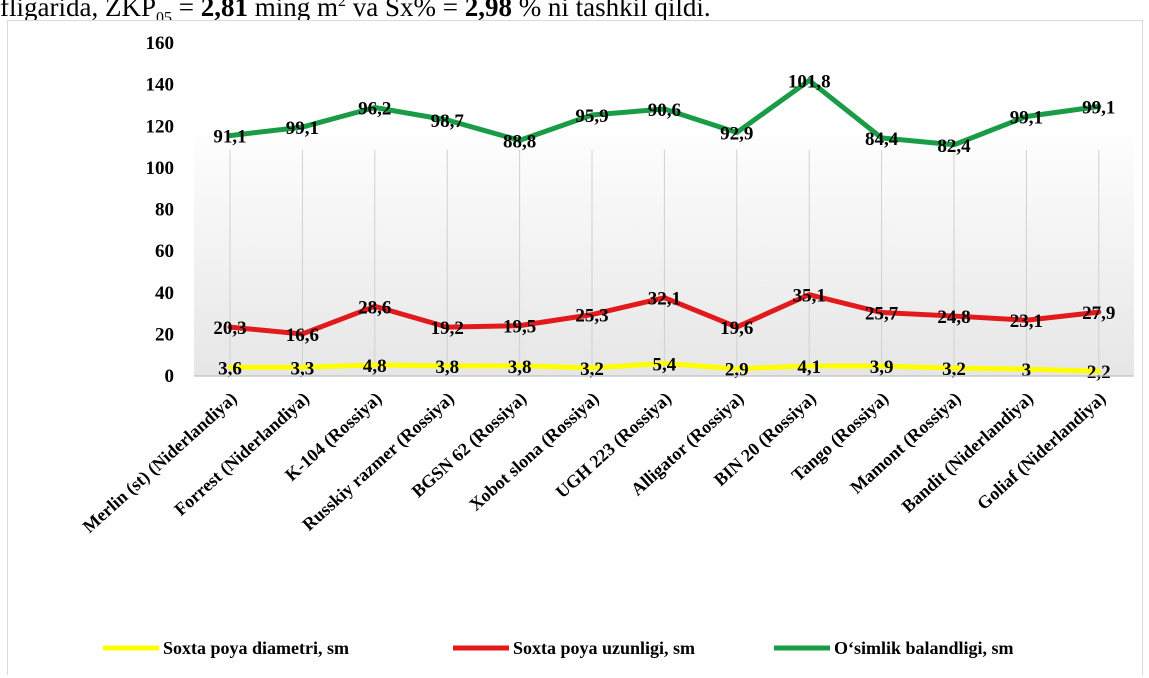  Describe the element at coordinates (1041, 451) in the screenshot. I see `x-category-label: Goliaf (Niderlandiya)` at that location.